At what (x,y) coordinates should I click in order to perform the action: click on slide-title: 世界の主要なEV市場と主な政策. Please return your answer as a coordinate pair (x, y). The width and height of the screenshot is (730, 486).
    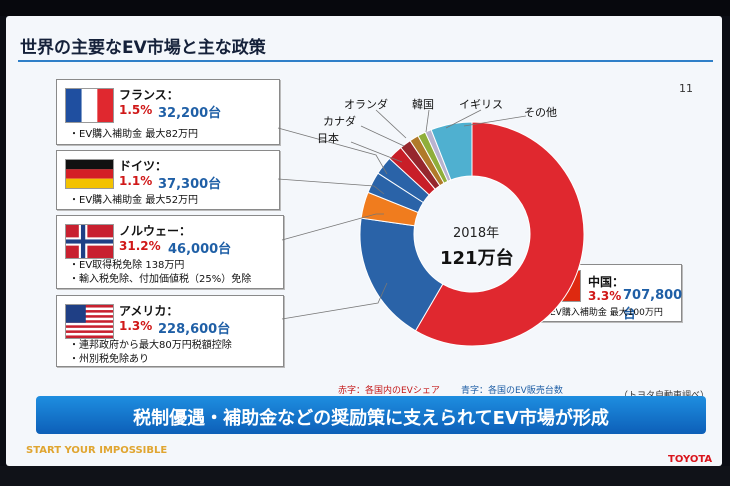
    Looking at the image, I should click on (143, 48).